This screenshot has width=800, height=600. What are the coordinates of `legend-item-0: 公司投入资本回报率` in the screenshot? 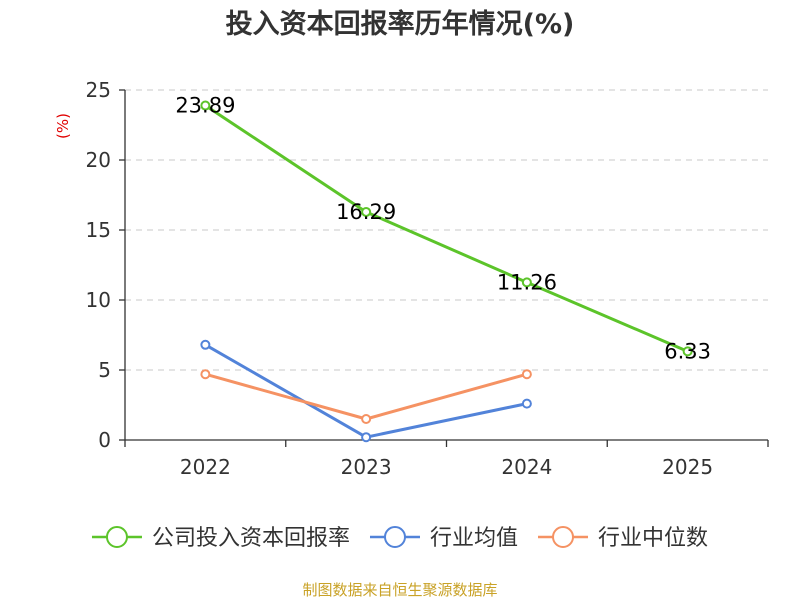 It's located at (220, 538).